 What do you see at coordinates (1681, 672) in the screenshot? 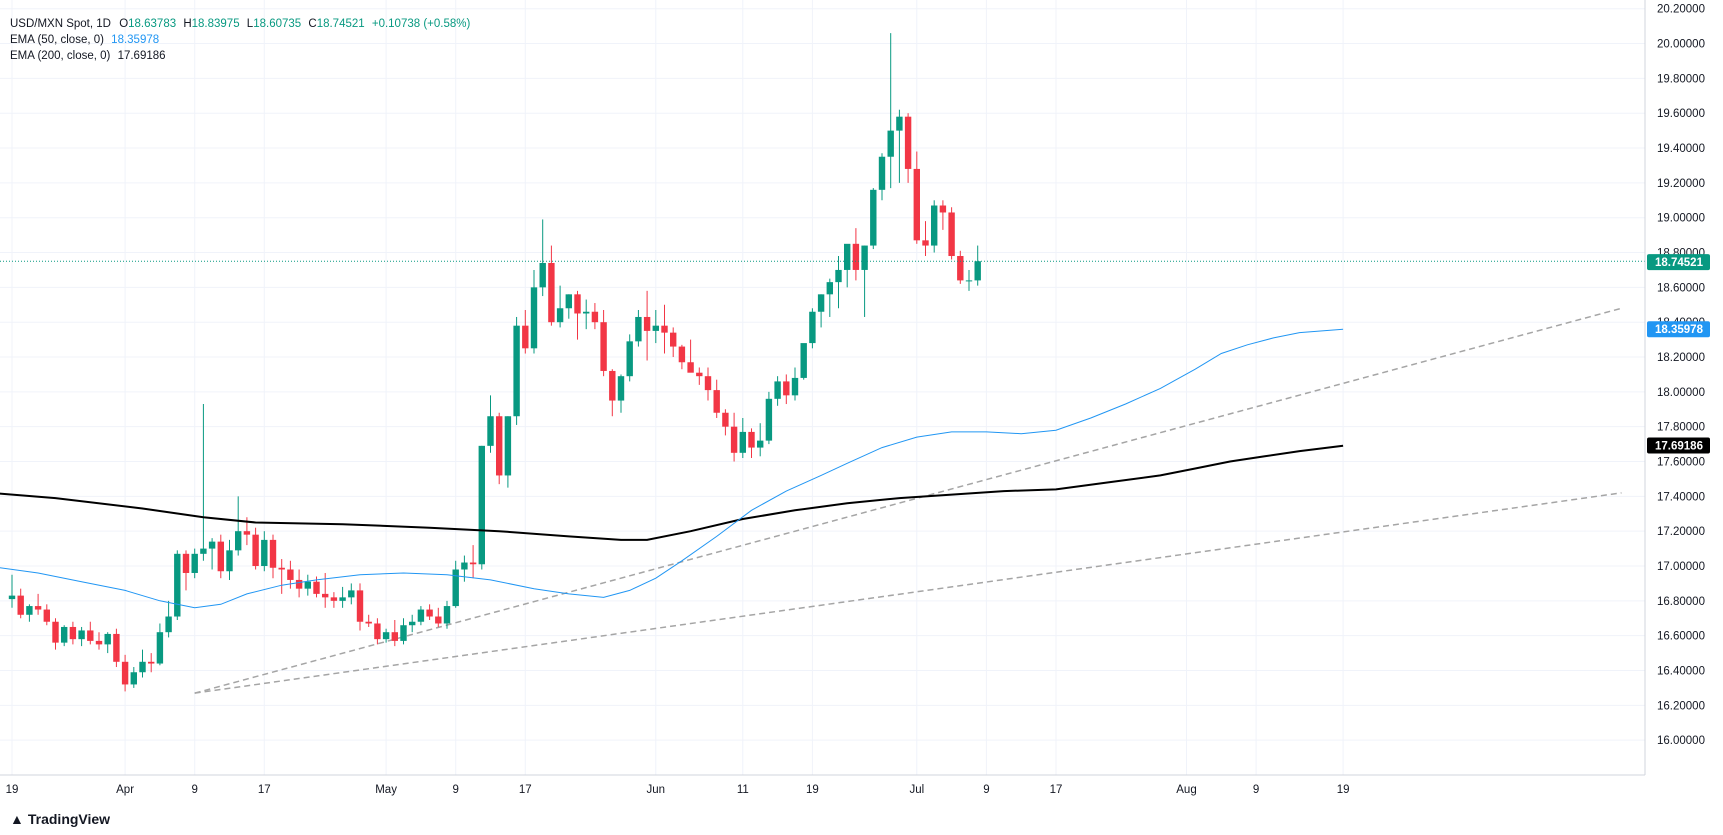
I see `price-tick-label: 16.40000` at bounding box center [1681, 672].